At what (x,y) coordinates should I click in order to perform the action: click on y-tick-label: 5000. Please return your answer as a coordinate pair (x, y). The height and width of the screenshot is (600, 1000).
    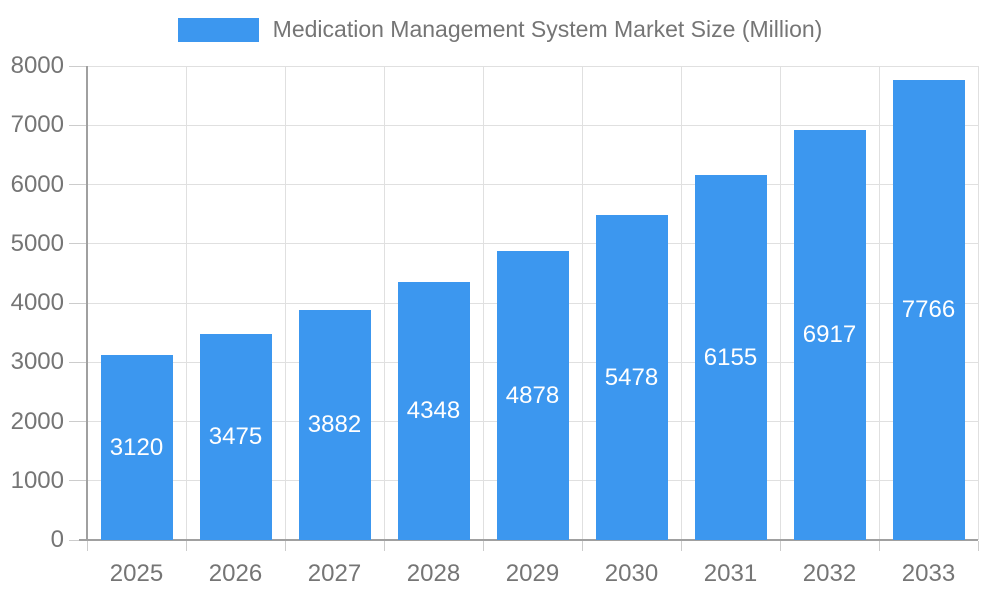
    Looking at the image, I should click on (37, 243).